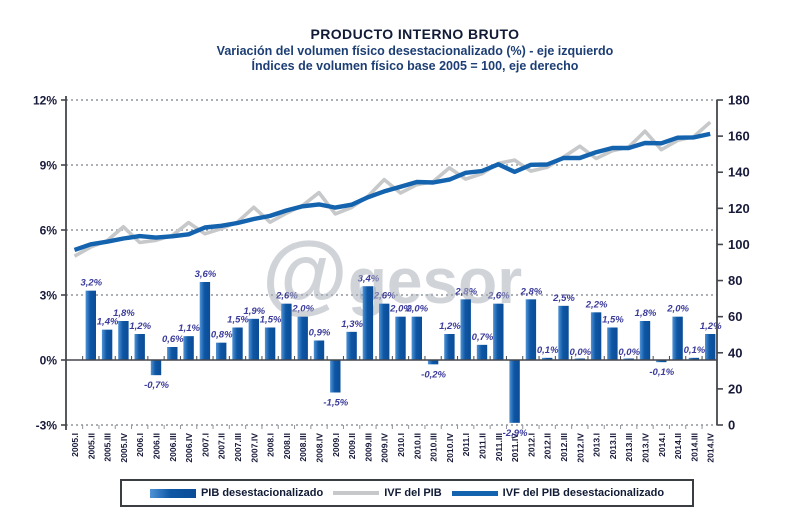 Image resolution: width=800 pixels, height=511 pixels. I want to click on x-axis-label: 2006.I, so click(140, 445).